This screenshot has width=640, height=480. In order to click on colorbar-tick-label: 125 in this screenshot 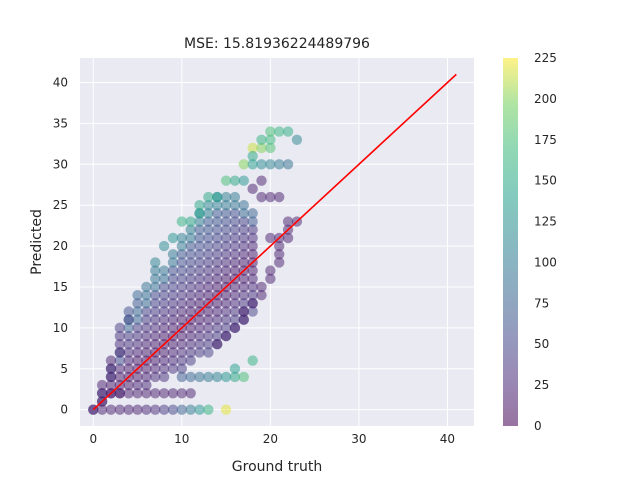, I will do `click(545, 222)`.